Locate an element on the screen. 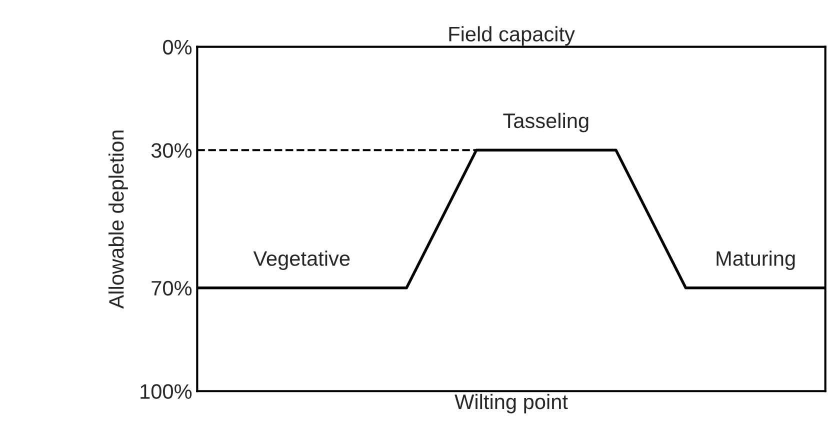 The height and width of the screenshot is (446, 832). annotation: Vegetative is located at coordinates (301, 260).